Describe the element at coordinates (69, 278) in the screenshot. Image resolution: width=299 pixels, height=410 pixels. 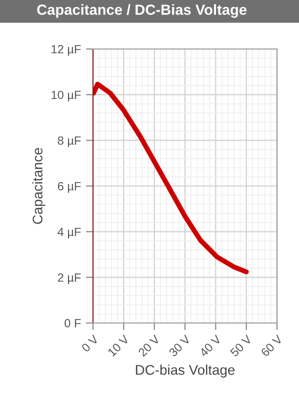
I see `y-tick-label: 2 µF` at that location.